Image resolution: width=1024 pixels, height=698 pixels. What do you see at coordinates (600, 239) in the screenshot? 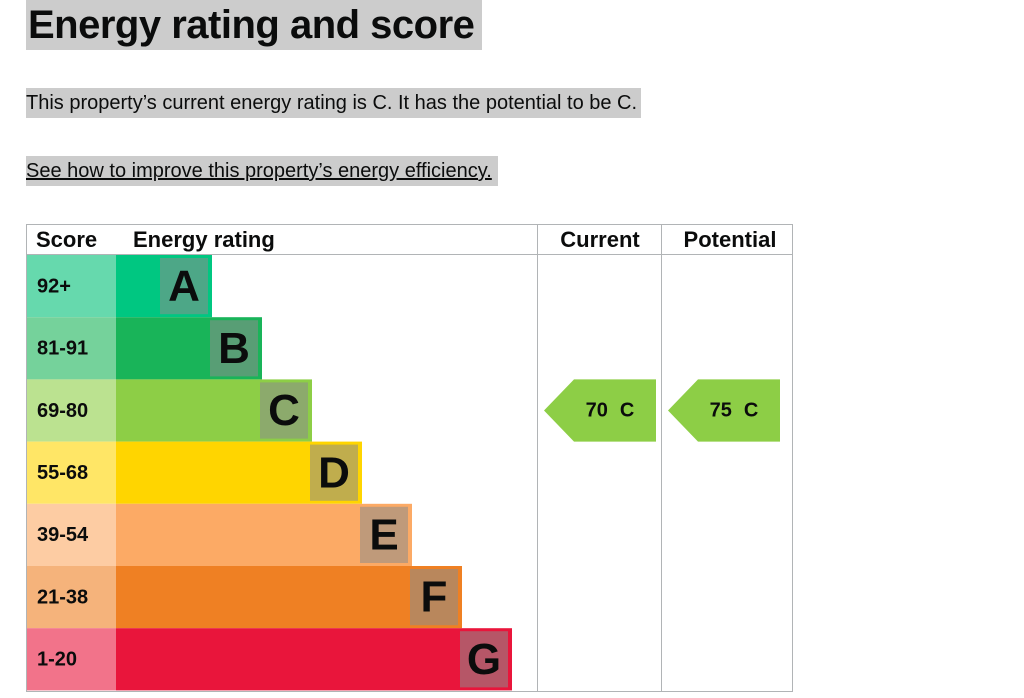
I see `column-header: Current` at bounding box center [600, 239].